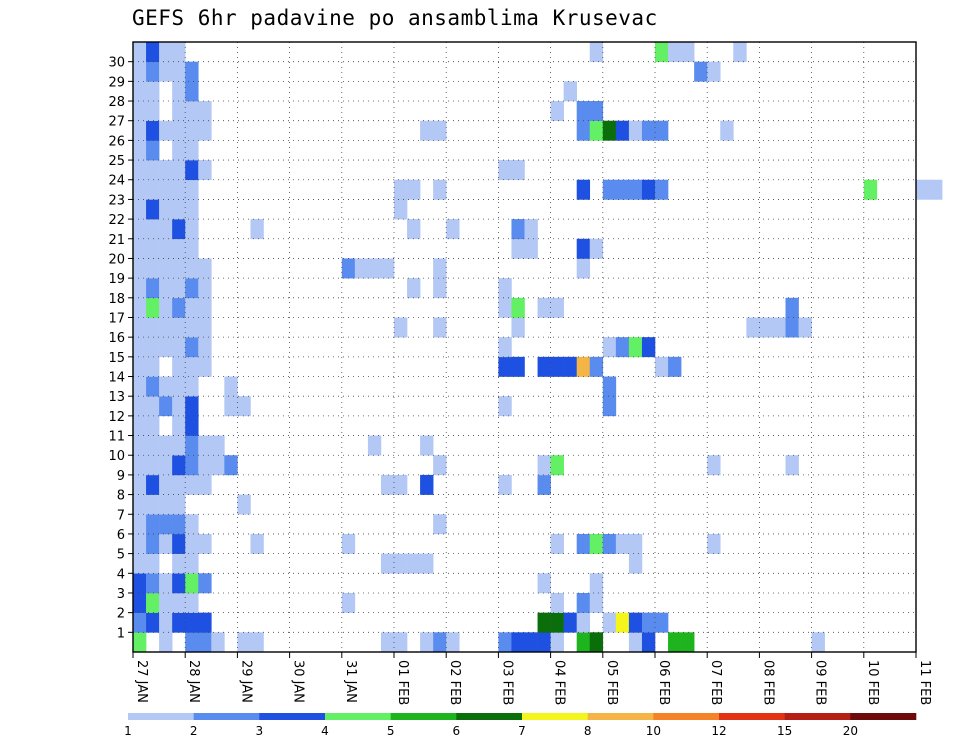 The image size is (960, 742). What do you see at coordinates (116, 161) in the screenshot?
I see `y-tick-label: 25` at bounding box center [116, 161].